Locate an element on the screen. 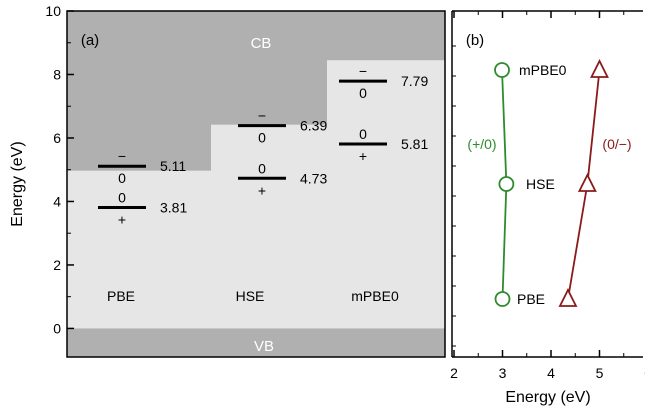 The image size is (645, 411). series-label-1: (0/−) is located at coordinates (616, 144).